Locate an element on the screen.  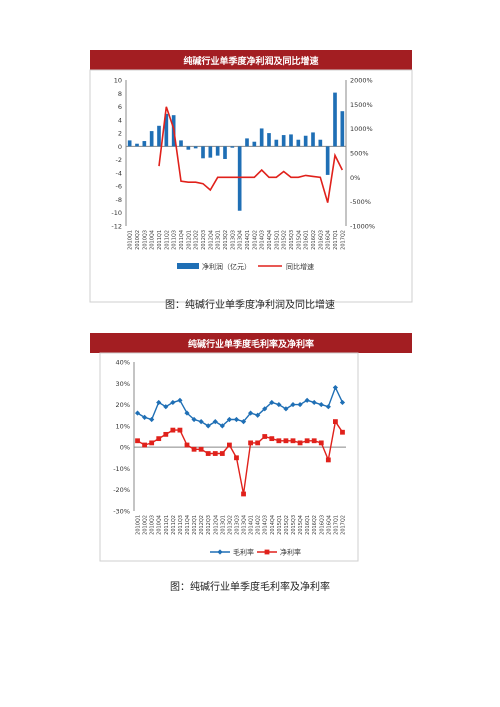
chart1-xtick-14: 2013Q3 is located at coordinates (233, 240).